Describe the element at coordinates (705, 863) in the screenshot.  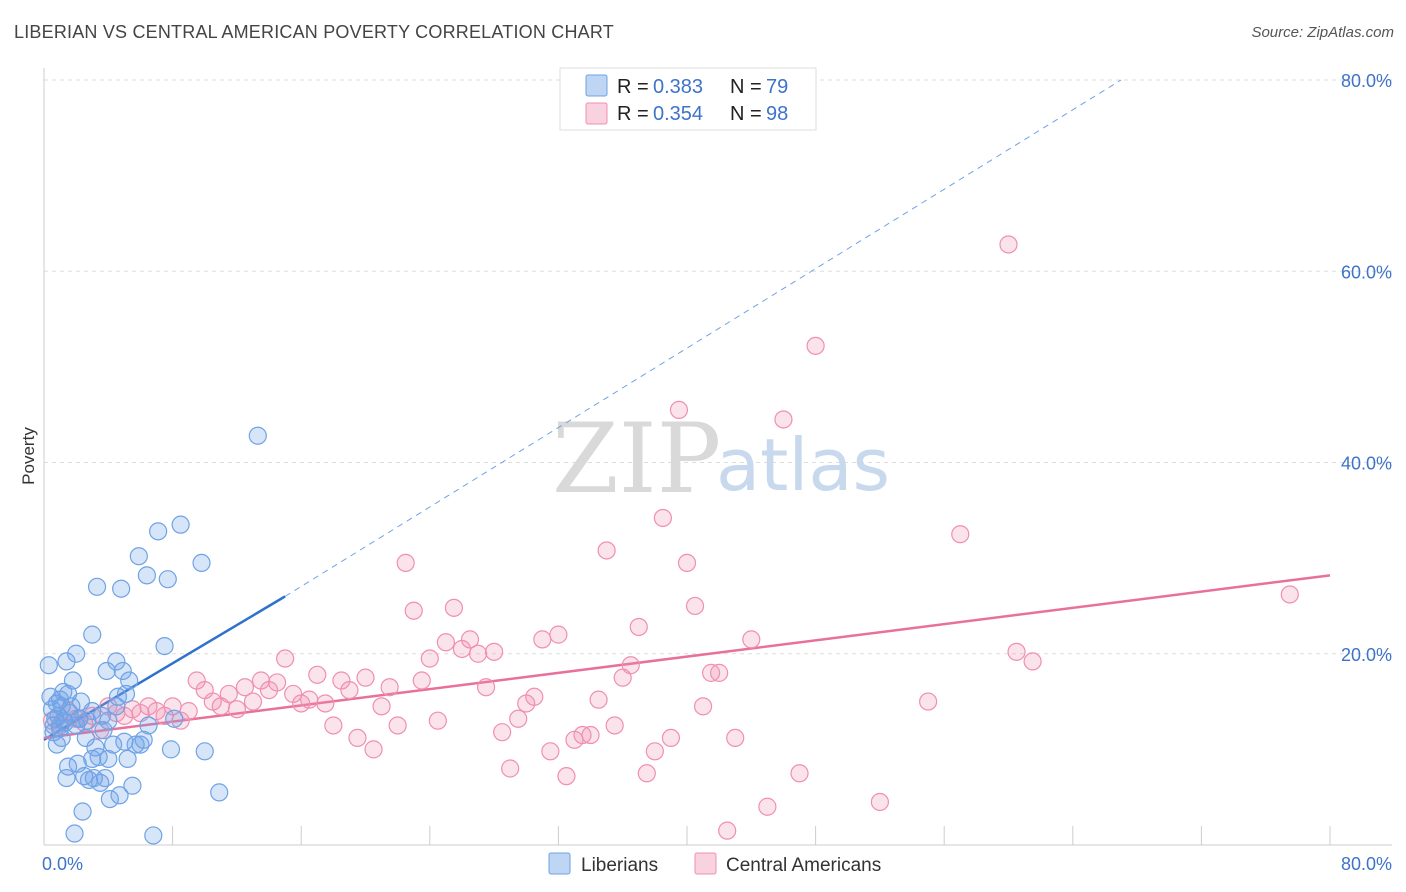
I see `bottom-legend-swatch-central-americans` at that location.